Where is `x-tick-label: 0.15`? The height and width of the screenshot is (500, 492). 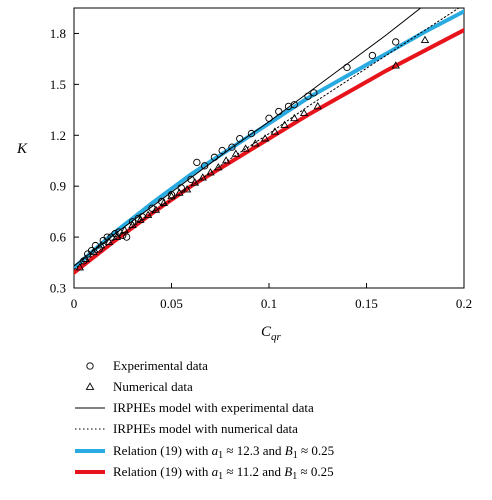 x-tick-label: 0.15 is located at coordinates (366, 303).